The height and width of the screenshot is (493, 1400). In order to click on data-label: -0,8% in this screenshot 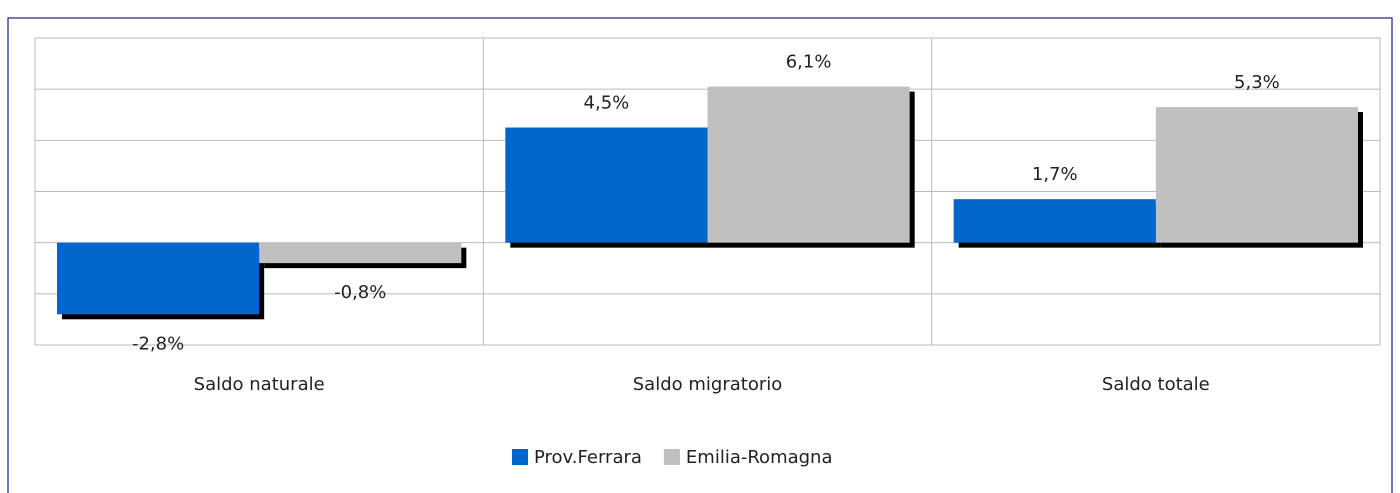, I will do `click(360, 292)`.